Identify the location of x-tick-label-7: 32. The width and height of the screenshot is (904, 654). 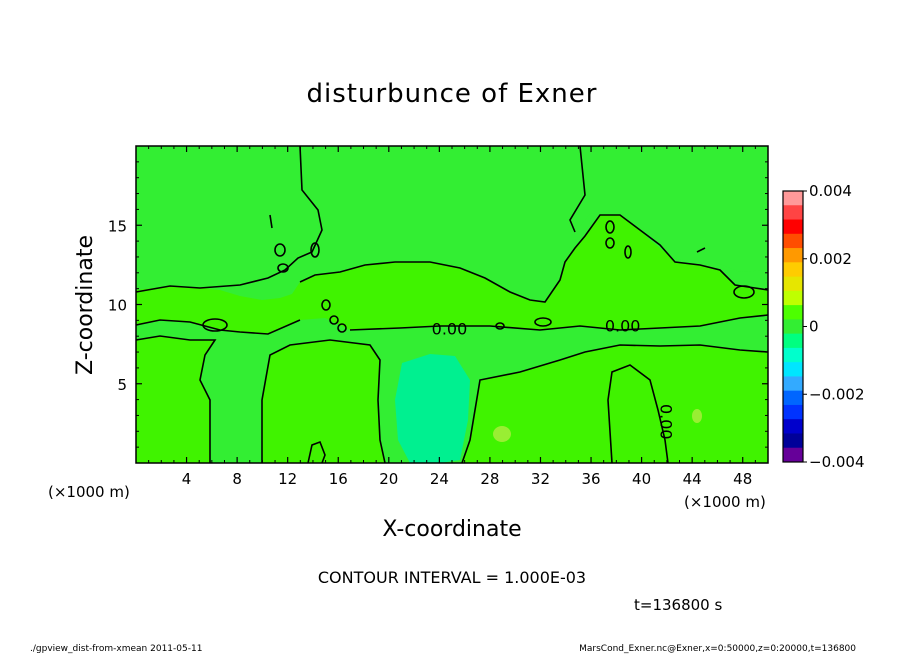
(540, 479).